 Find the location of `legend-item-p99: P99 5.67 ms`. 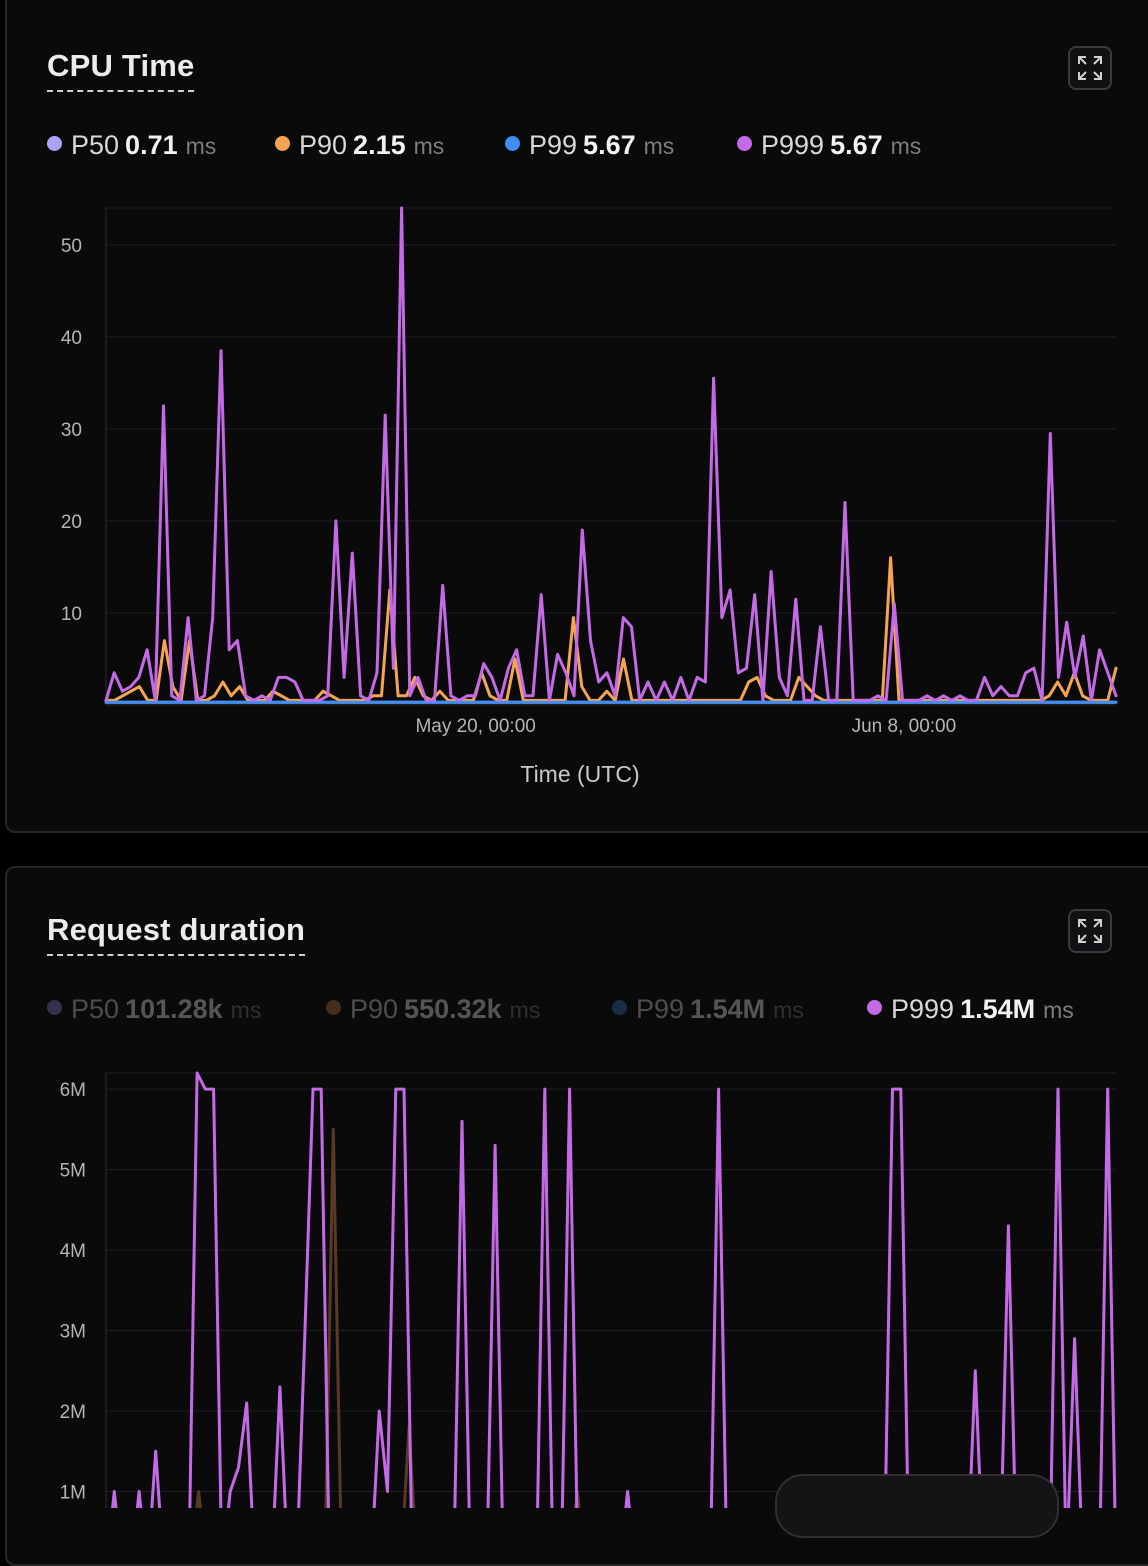

legend-item-p99: P99 5.67 ms is located at coordinates (589, 145).